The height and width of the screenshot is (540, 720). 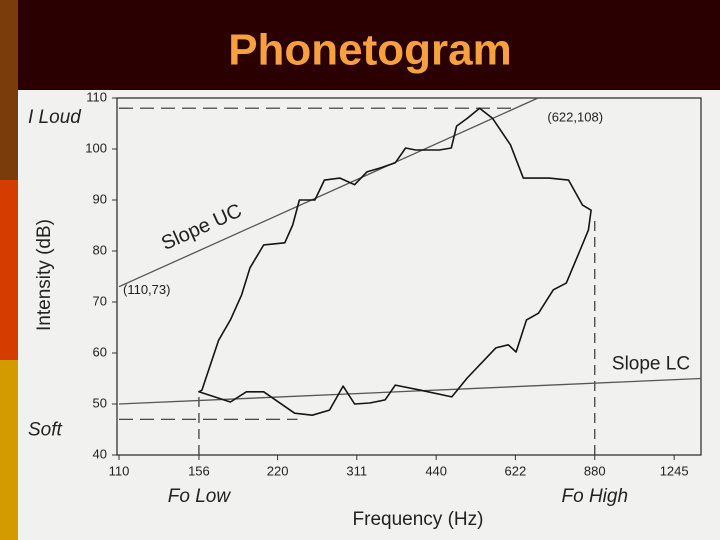 What do you see at coordinates (119, 470) in the screenshot?
I see `x-tick-label: 110` at bounding box center [119, 470].